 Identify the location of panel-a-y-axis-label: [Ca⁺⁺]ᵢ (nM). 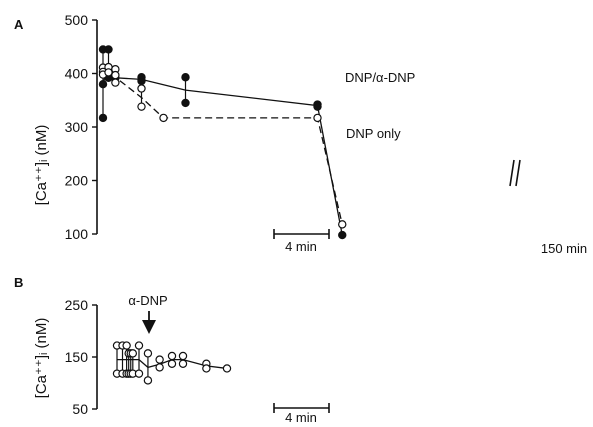
(41, 165).